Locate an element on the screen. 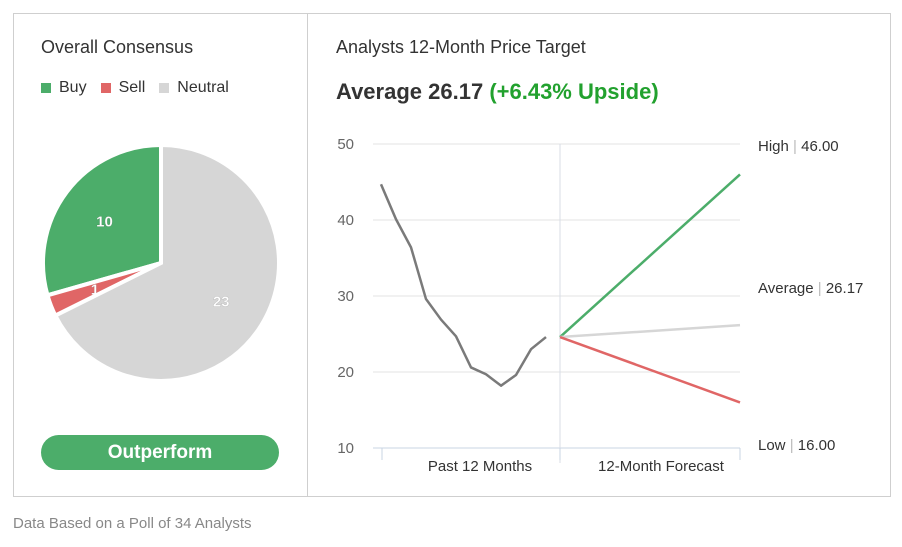  pie-label-sell: 1 is located at coordinates (95, 290).